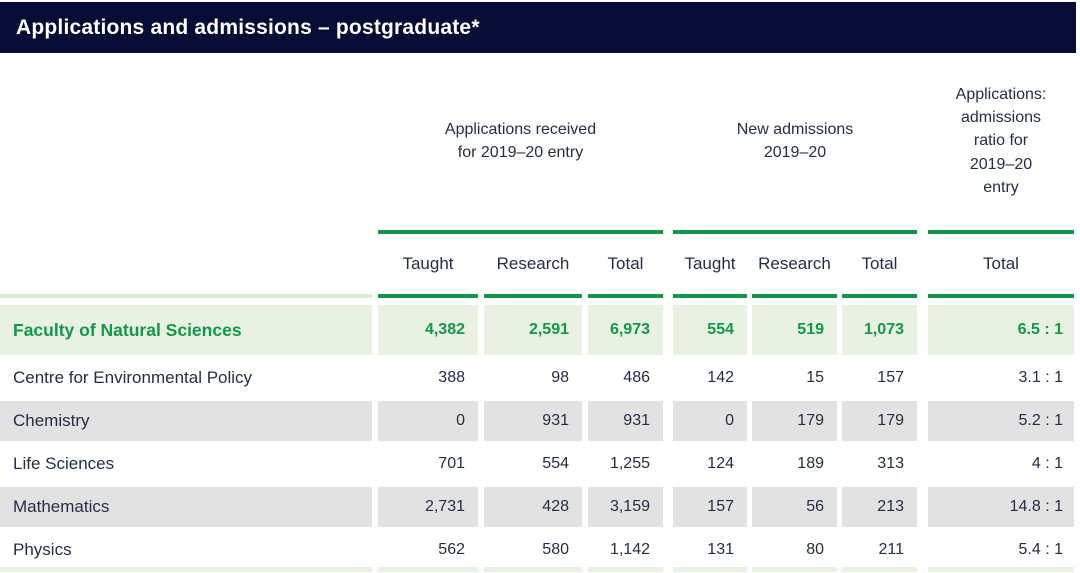  Describe the element at coordinates (555, 549) in the screenshot. I see `cell-value: 580` at that location.